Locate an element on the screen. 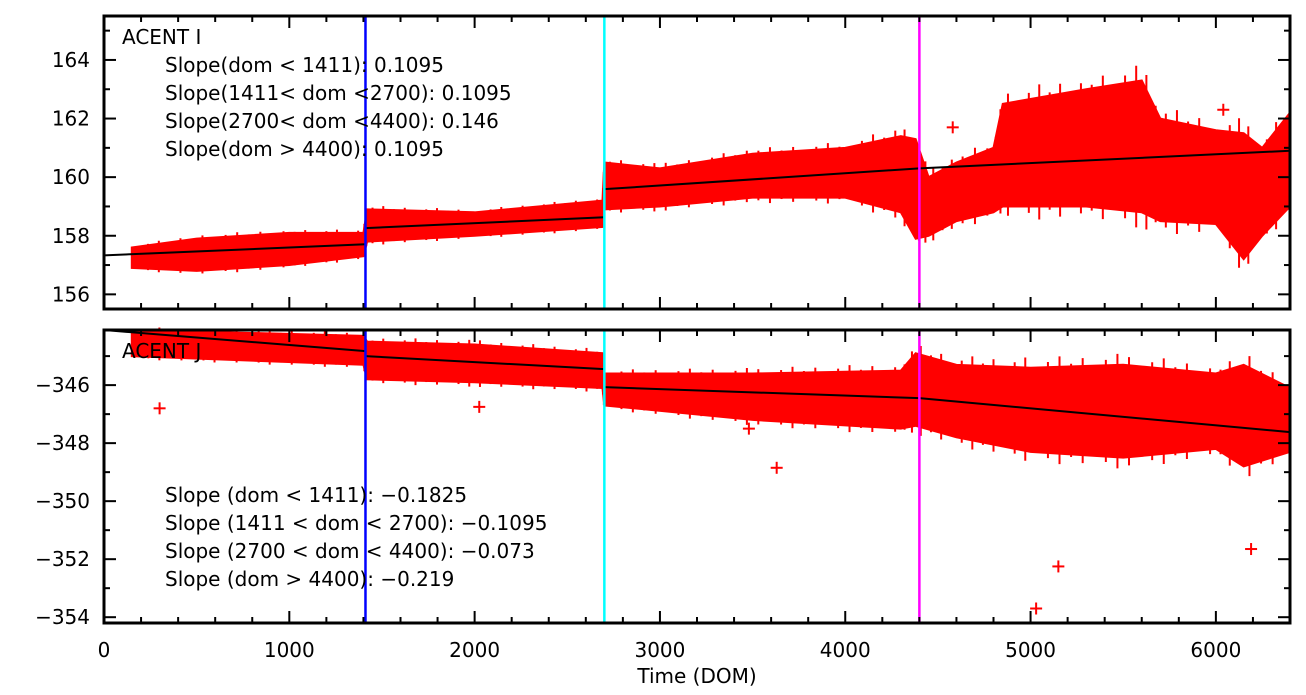 The image size is (1306, 695). x-tick-label: 3000 is located at coordinates (659, 650).